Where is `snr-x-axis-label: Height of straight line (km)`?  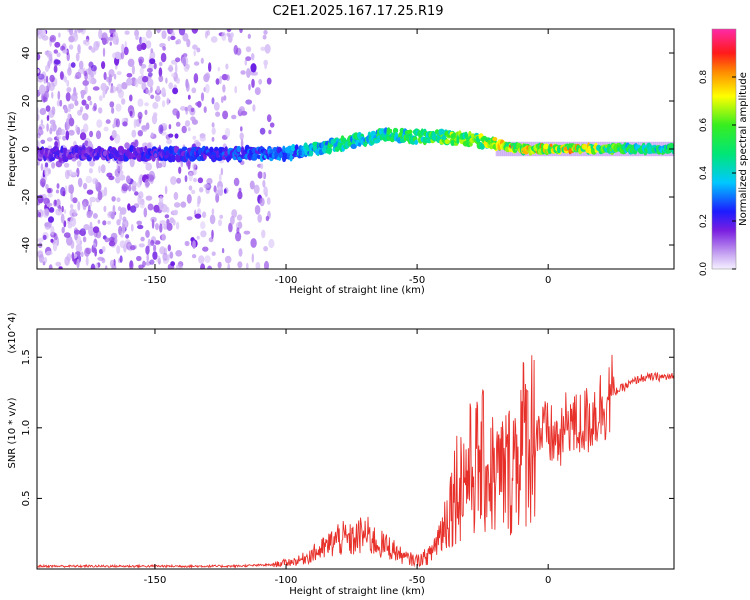 snr-x-axis-label: Height of straight line (km) is located at coordinates (357, 591).